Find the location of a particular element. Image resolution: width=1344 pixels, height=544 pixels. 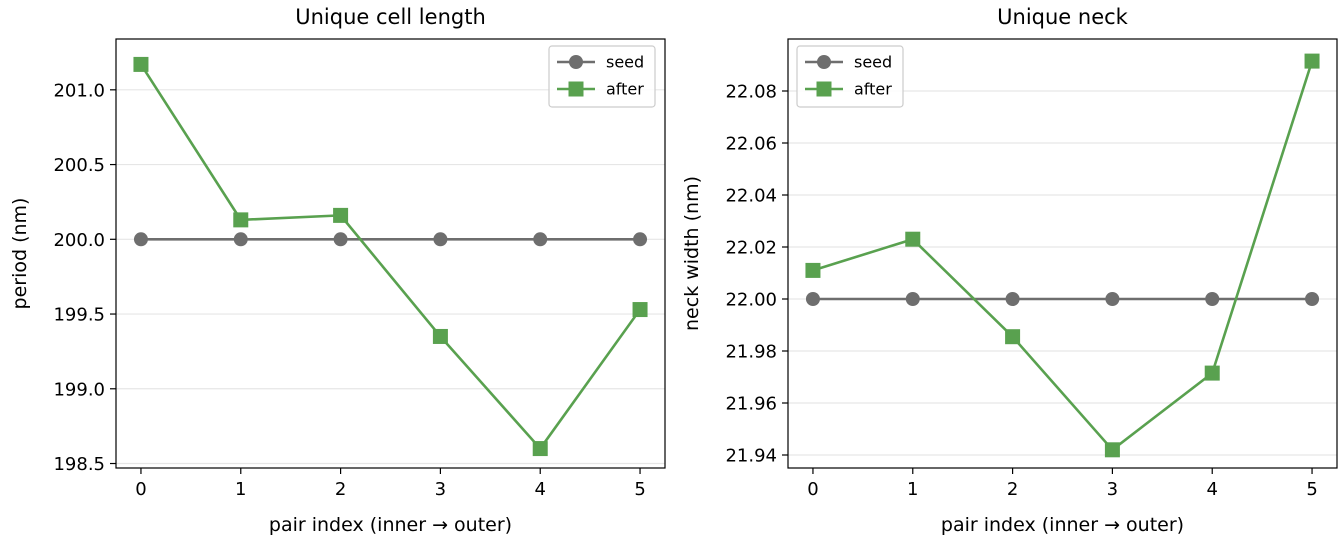

y-tick-label: 21.96 is located at coordinates (751, 404).